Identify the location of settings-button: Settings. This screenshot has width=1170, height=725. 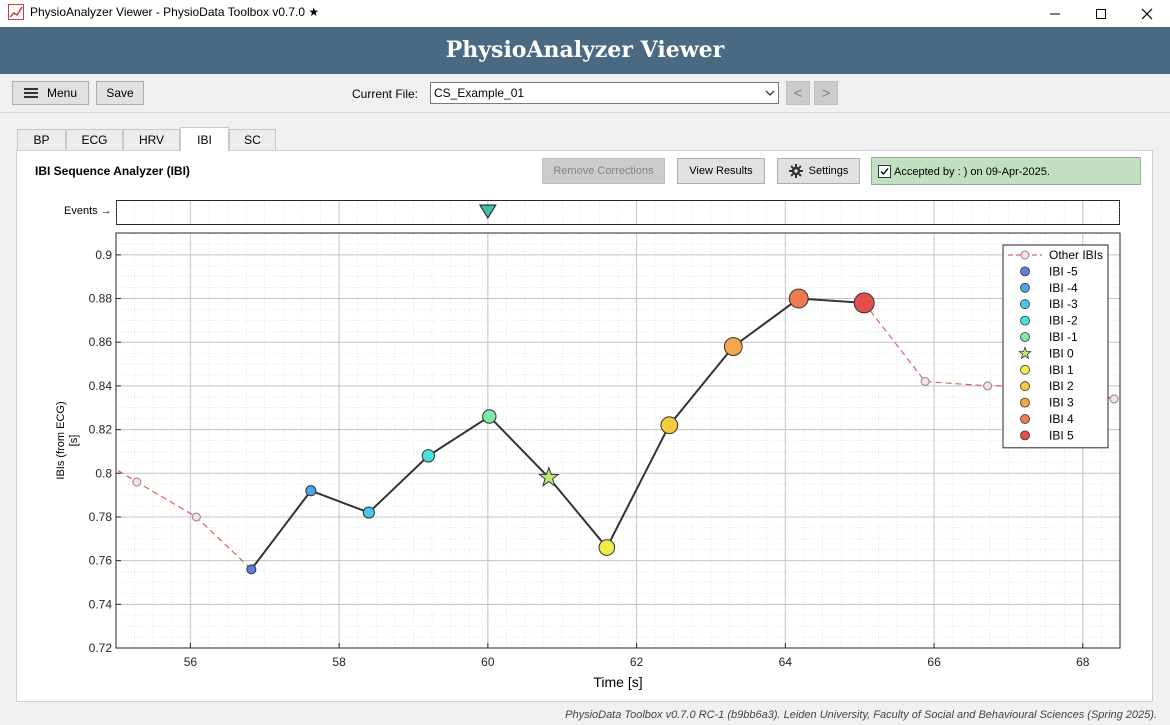
(818, 171).